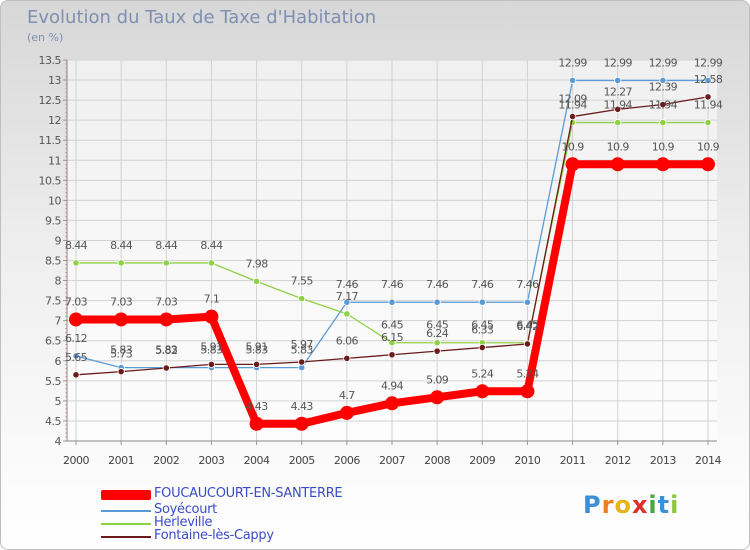  What do you see at coordinates (50, 60) in the screenshot?
I see `y-tick-label: 13.5` at bounding box center [50, 60].